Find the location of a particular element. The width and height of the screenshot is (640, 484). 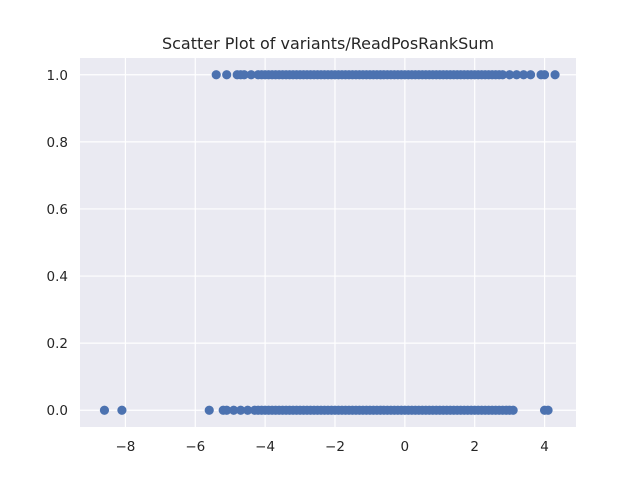

x-tick-label: −2 is located at coordinates (335, 447).